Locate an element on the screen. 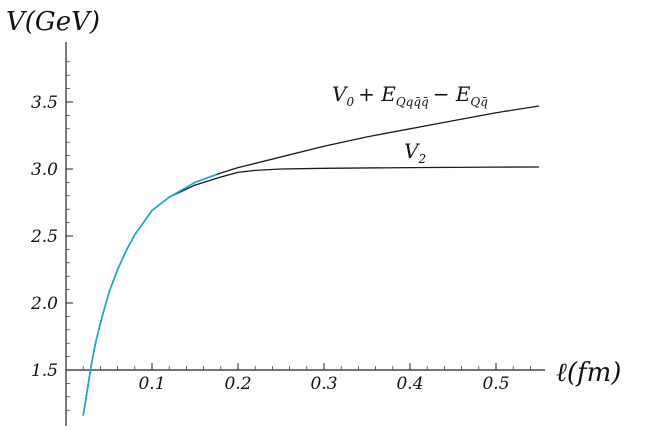  y-axis-title: V(GeV) is located at coordinates (53, 22).